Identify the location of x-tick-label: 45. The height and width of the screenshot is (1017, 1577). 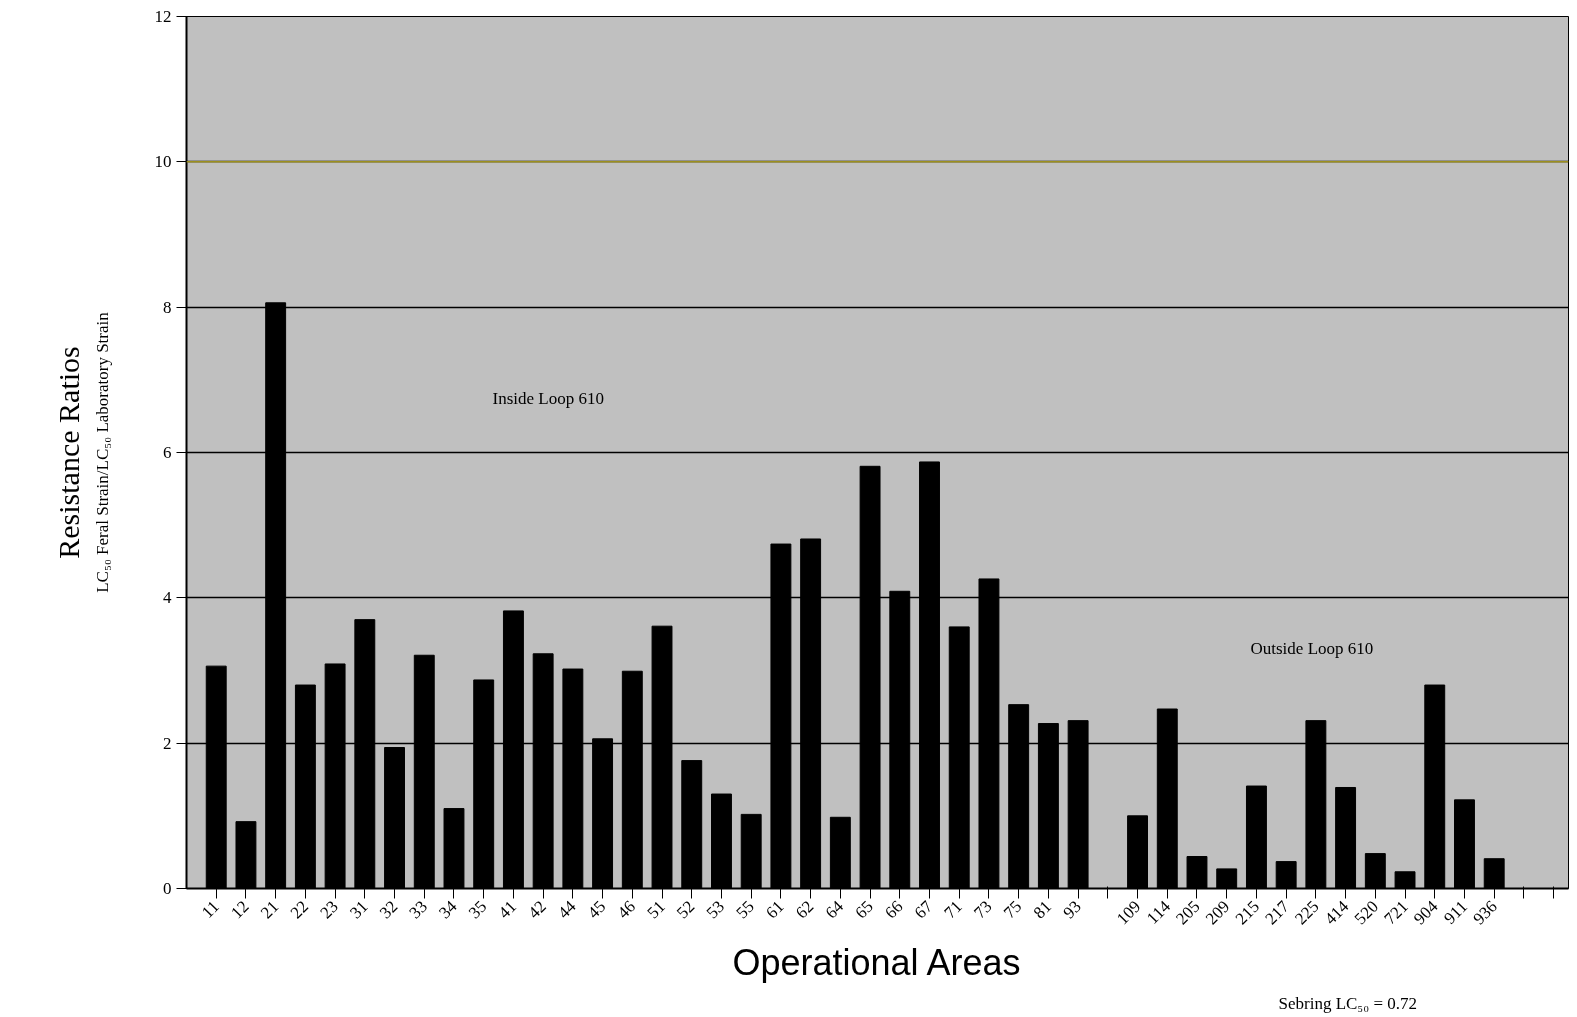
(596, 909).